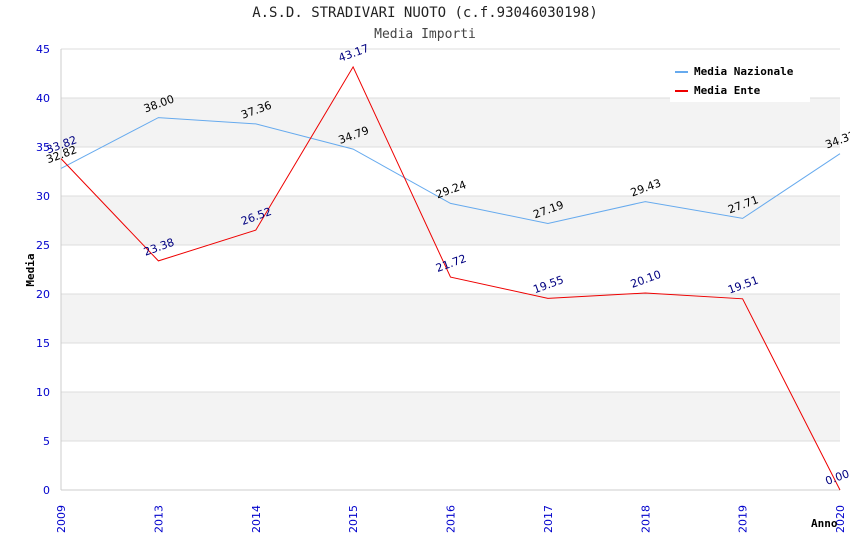  Describe the element at coordinates (61, 519) in the screenshot. I see `x-tick-label: 2009` at that location.